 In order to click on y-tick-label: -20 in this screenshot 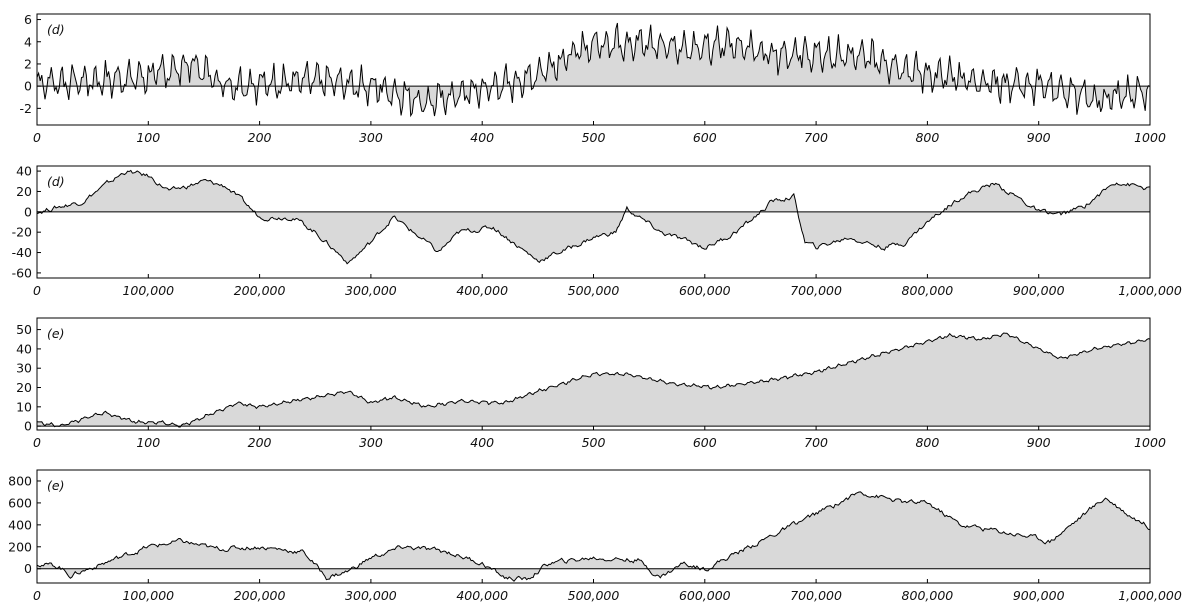, I will do `click(22, 232)`.